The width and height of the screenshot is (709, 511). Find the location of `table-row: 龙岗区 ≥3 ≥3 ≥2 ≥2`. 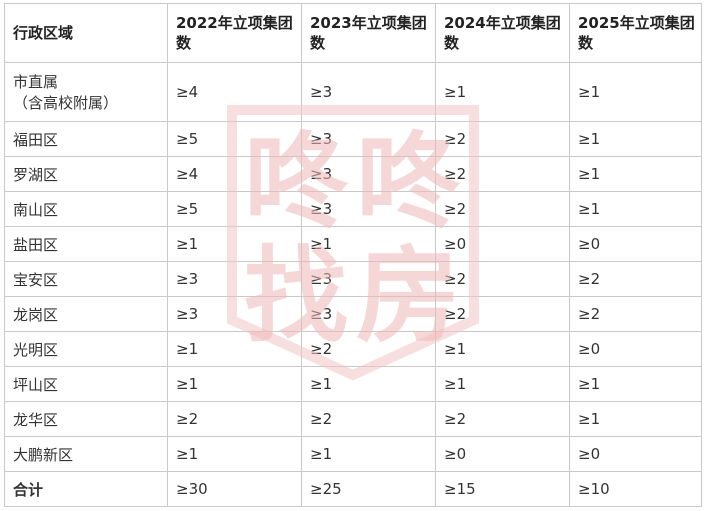

table-row: 龙岗区 ≥3 ≥3 ≥2 ≥2 is located at coordinates (353, 314).